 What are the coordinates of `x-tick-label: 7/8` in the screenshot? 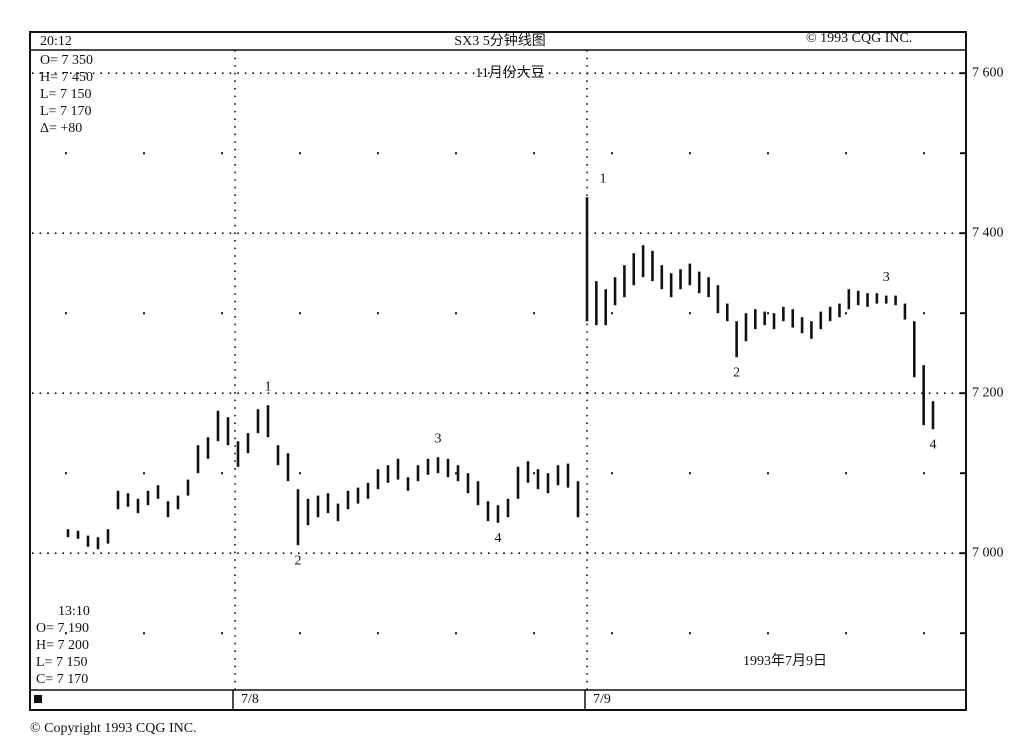 It's located at (250, 699).